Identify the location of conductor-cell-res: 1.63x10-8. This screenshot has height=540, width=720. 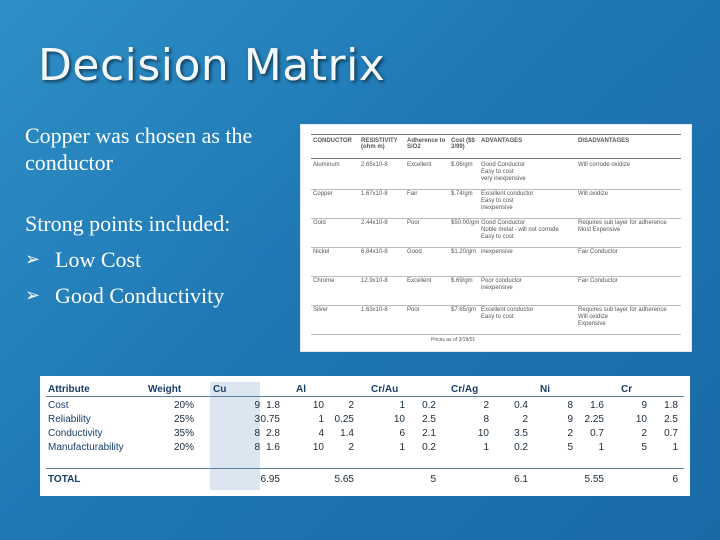
(374, 310).